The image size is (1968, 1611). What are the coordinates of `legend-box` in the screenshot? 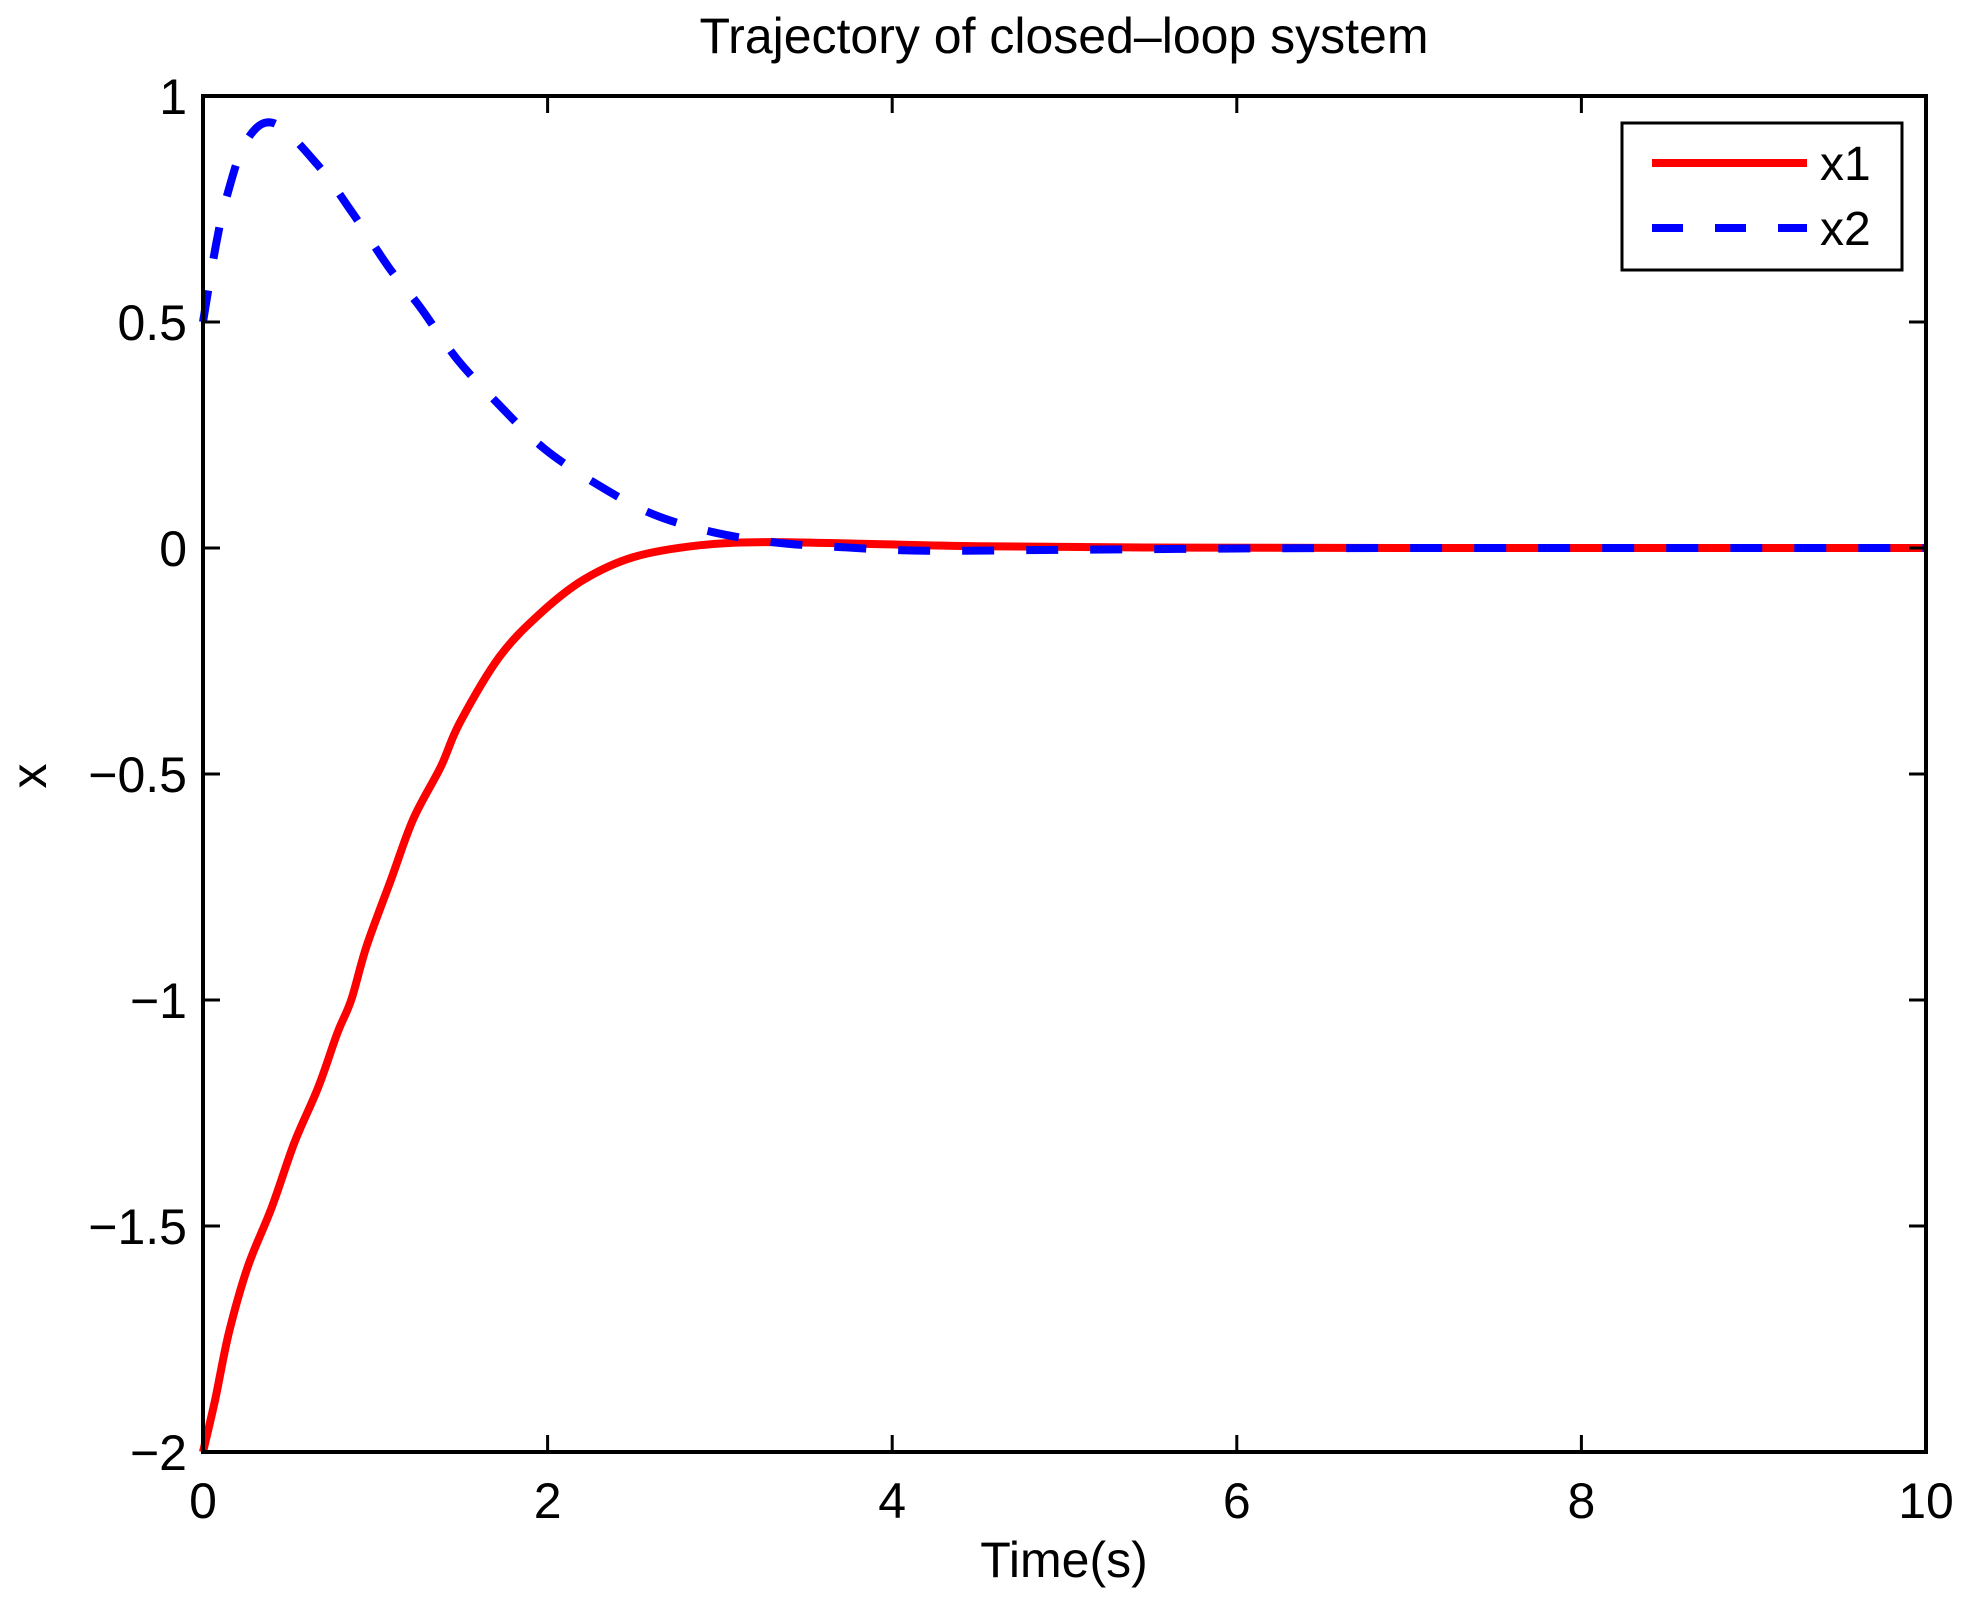 It's located at (1762, 196).